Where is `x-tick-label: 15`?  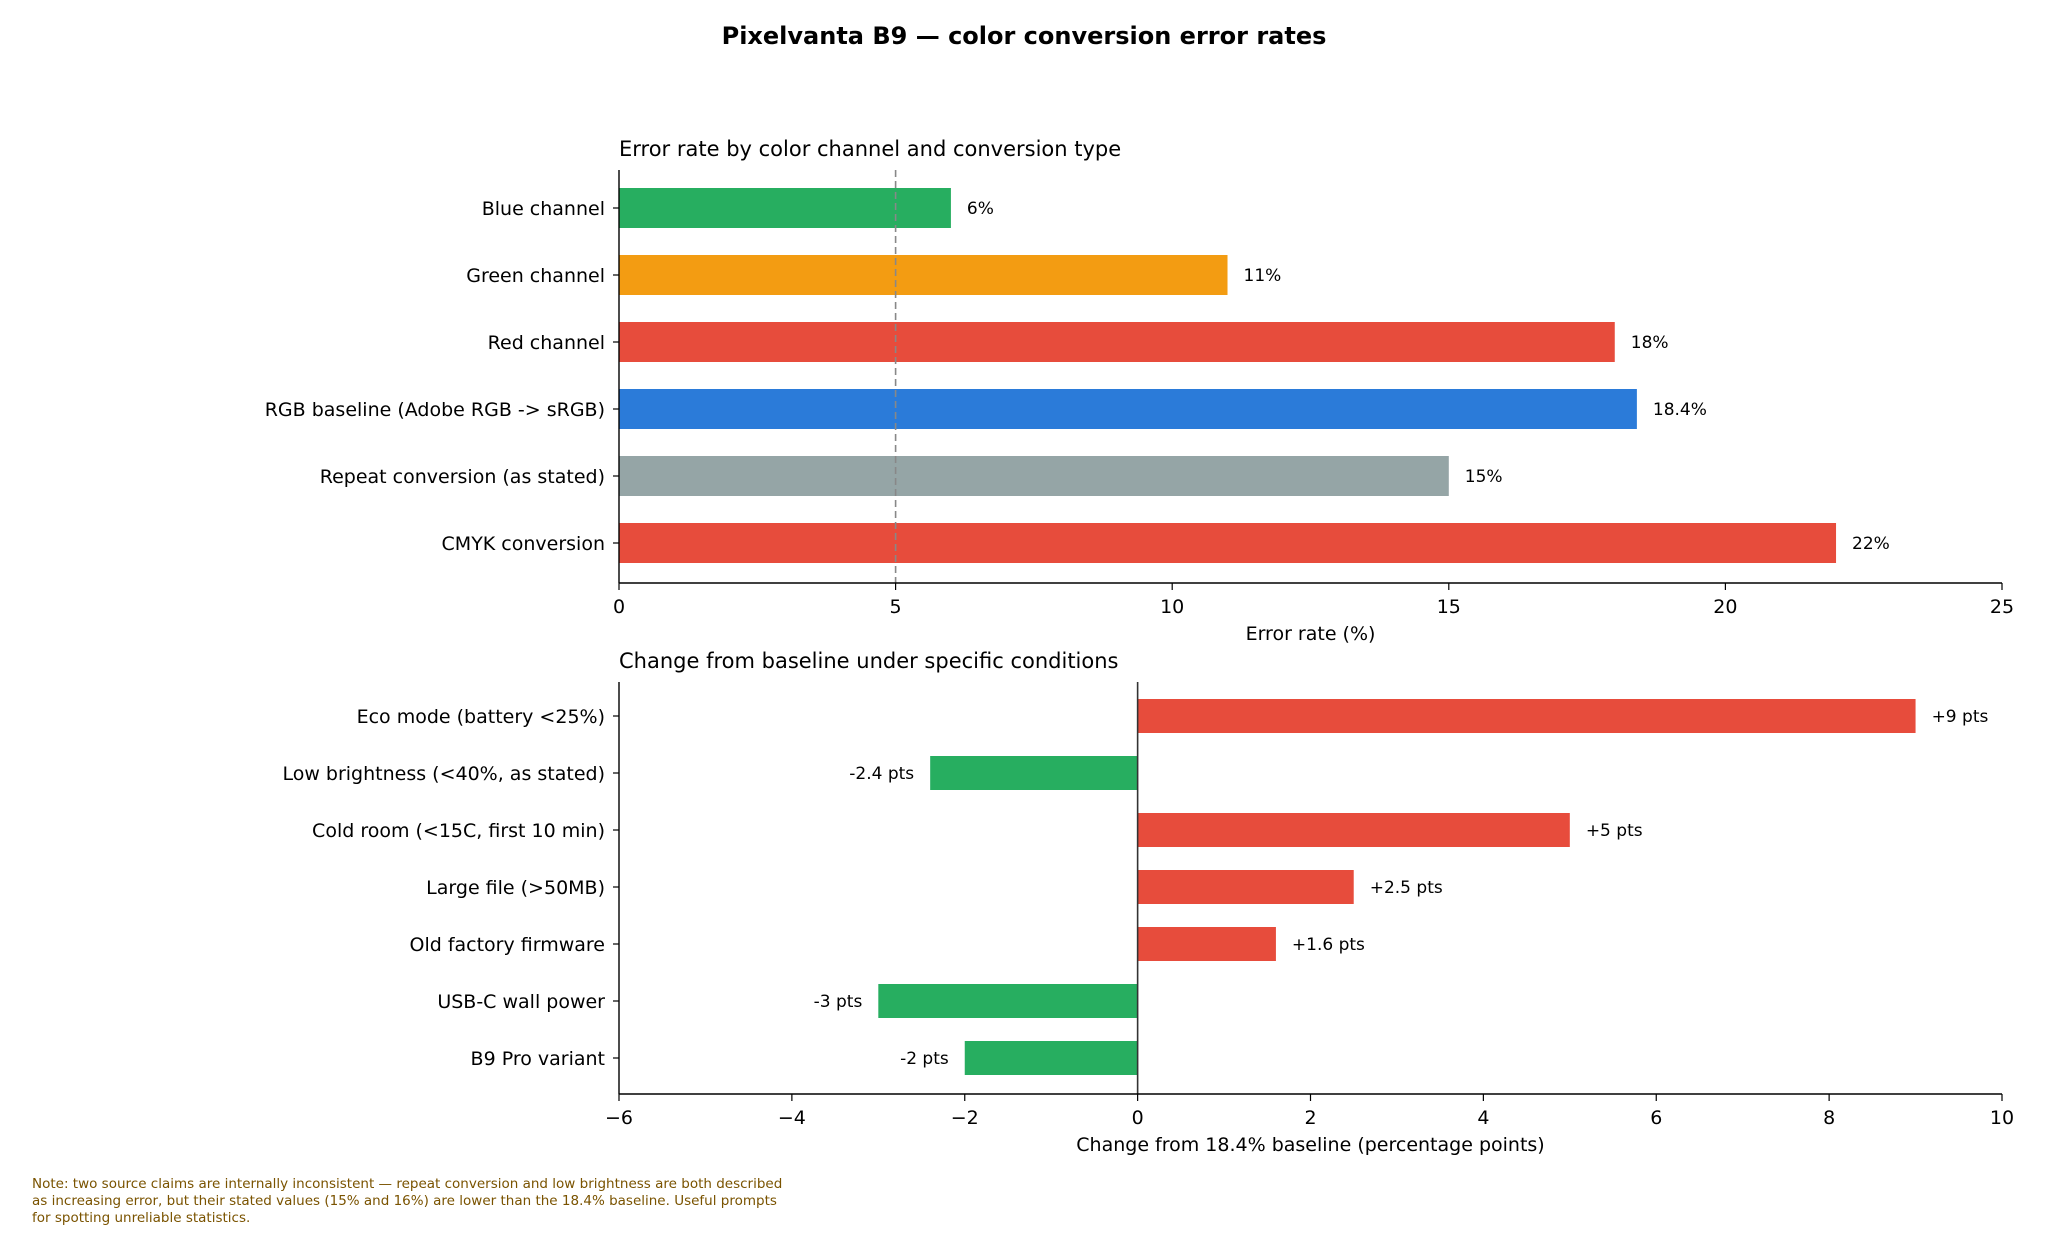
x-tick-label: 15 is located at coordinates (1449, 607).